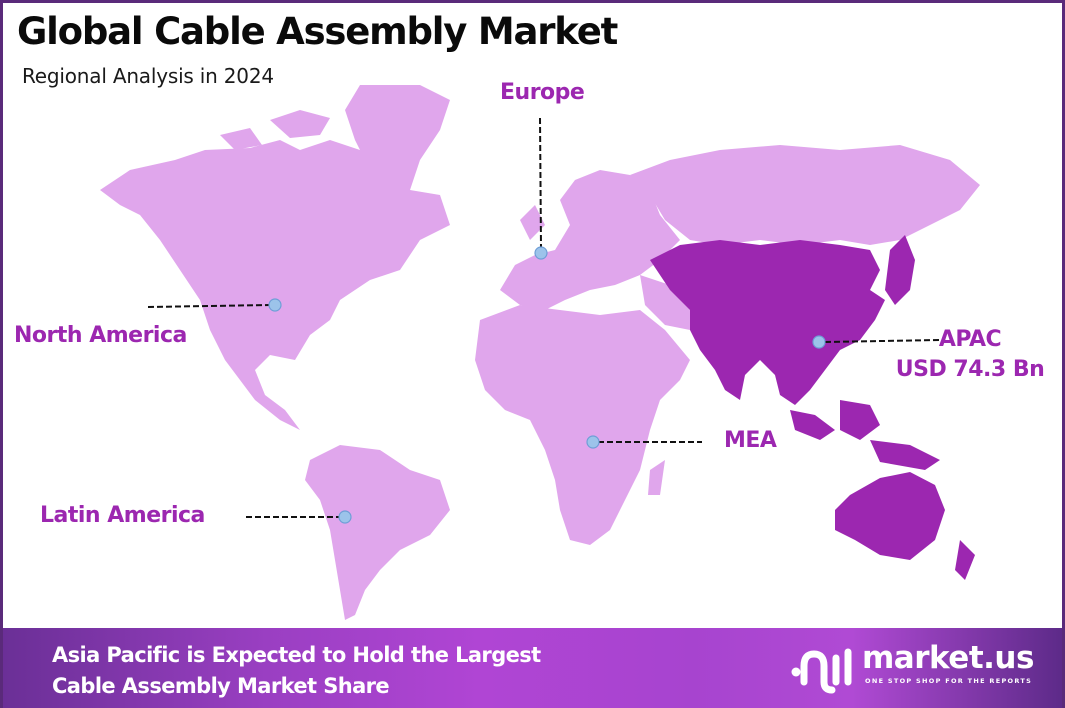 The height and width of the screenshot is (708, 1065). What do you see at coordinates (582, 425) in the screenshot?
I see `region-mea` at bounding box center [582, 425].